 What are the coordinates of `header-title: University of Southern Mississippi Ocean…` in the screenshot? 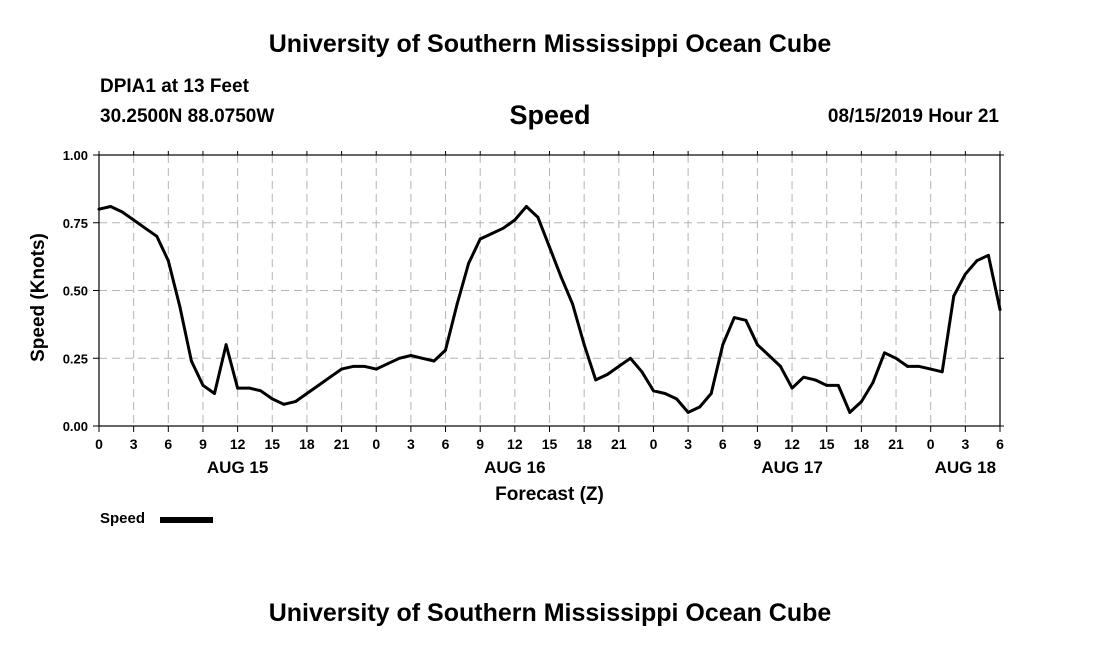 It's located at (550, 44).